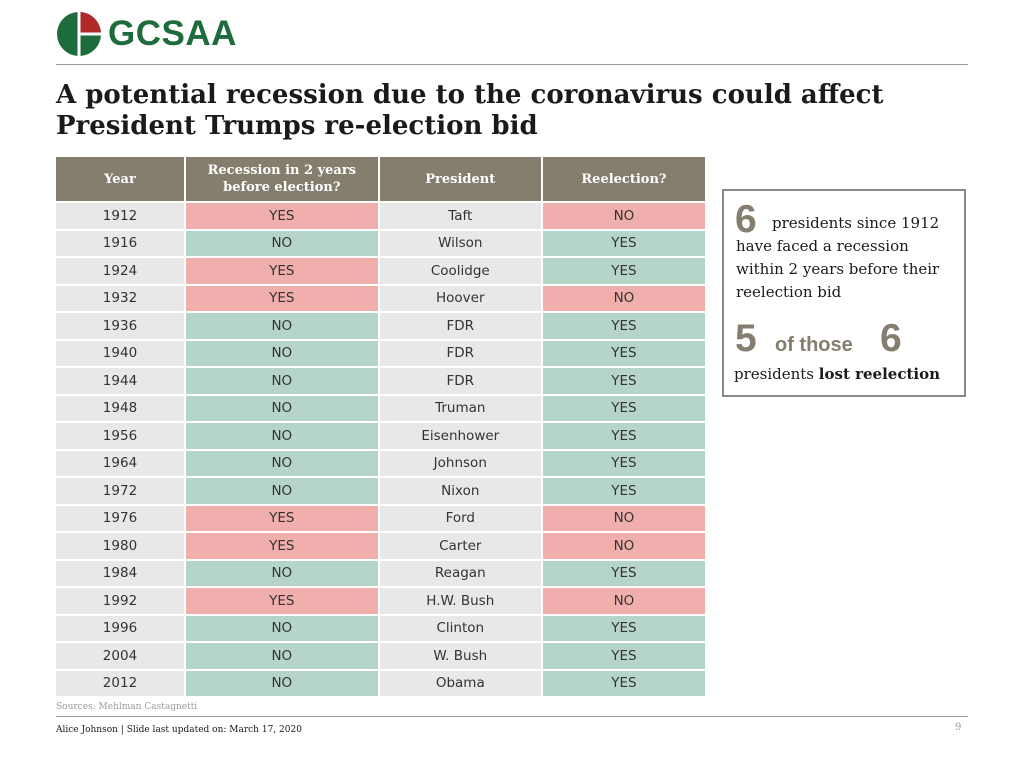 This screenshot has width=1024, height=768. Describe the element at coordinates (460, 272) in the screenshot. I see `president-cell: Coolidge` at that location.